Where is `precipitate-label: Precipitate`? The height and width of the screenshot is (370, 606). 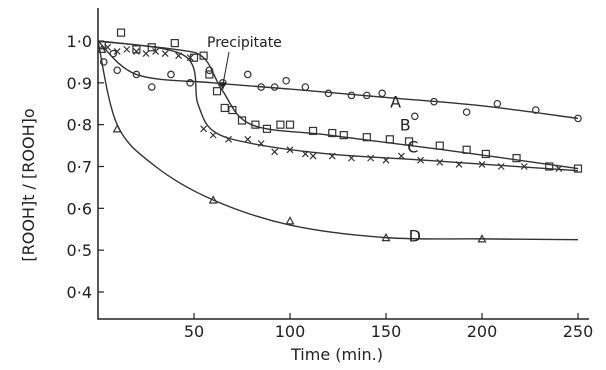
precipitate-label: Precipitate is located at coordinates (244, 43).